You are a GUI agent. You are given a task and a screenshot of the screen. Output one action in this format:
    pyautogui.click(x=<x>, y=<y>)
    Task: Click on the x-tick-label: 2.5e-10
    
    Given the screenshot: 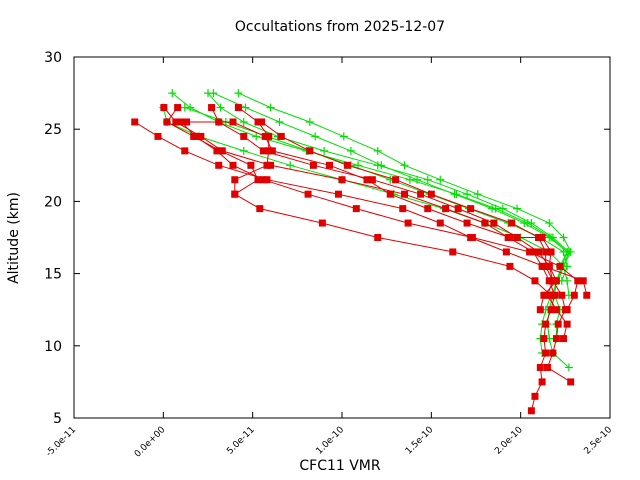 What is the action you would take?
    pyautogui.click(x=599, y=441)
    